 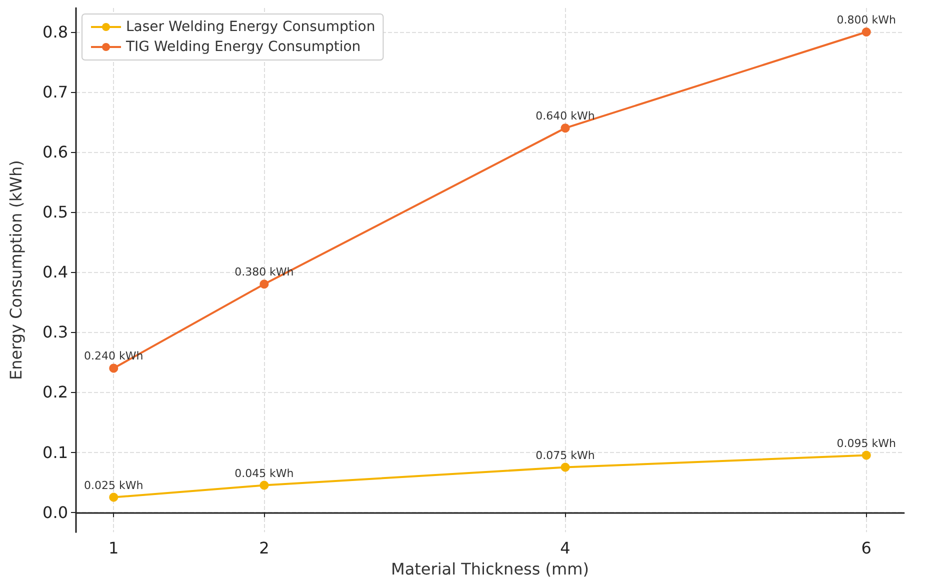 I want to click on data-label: 0.075 kWh, so click(x=565, y=455).